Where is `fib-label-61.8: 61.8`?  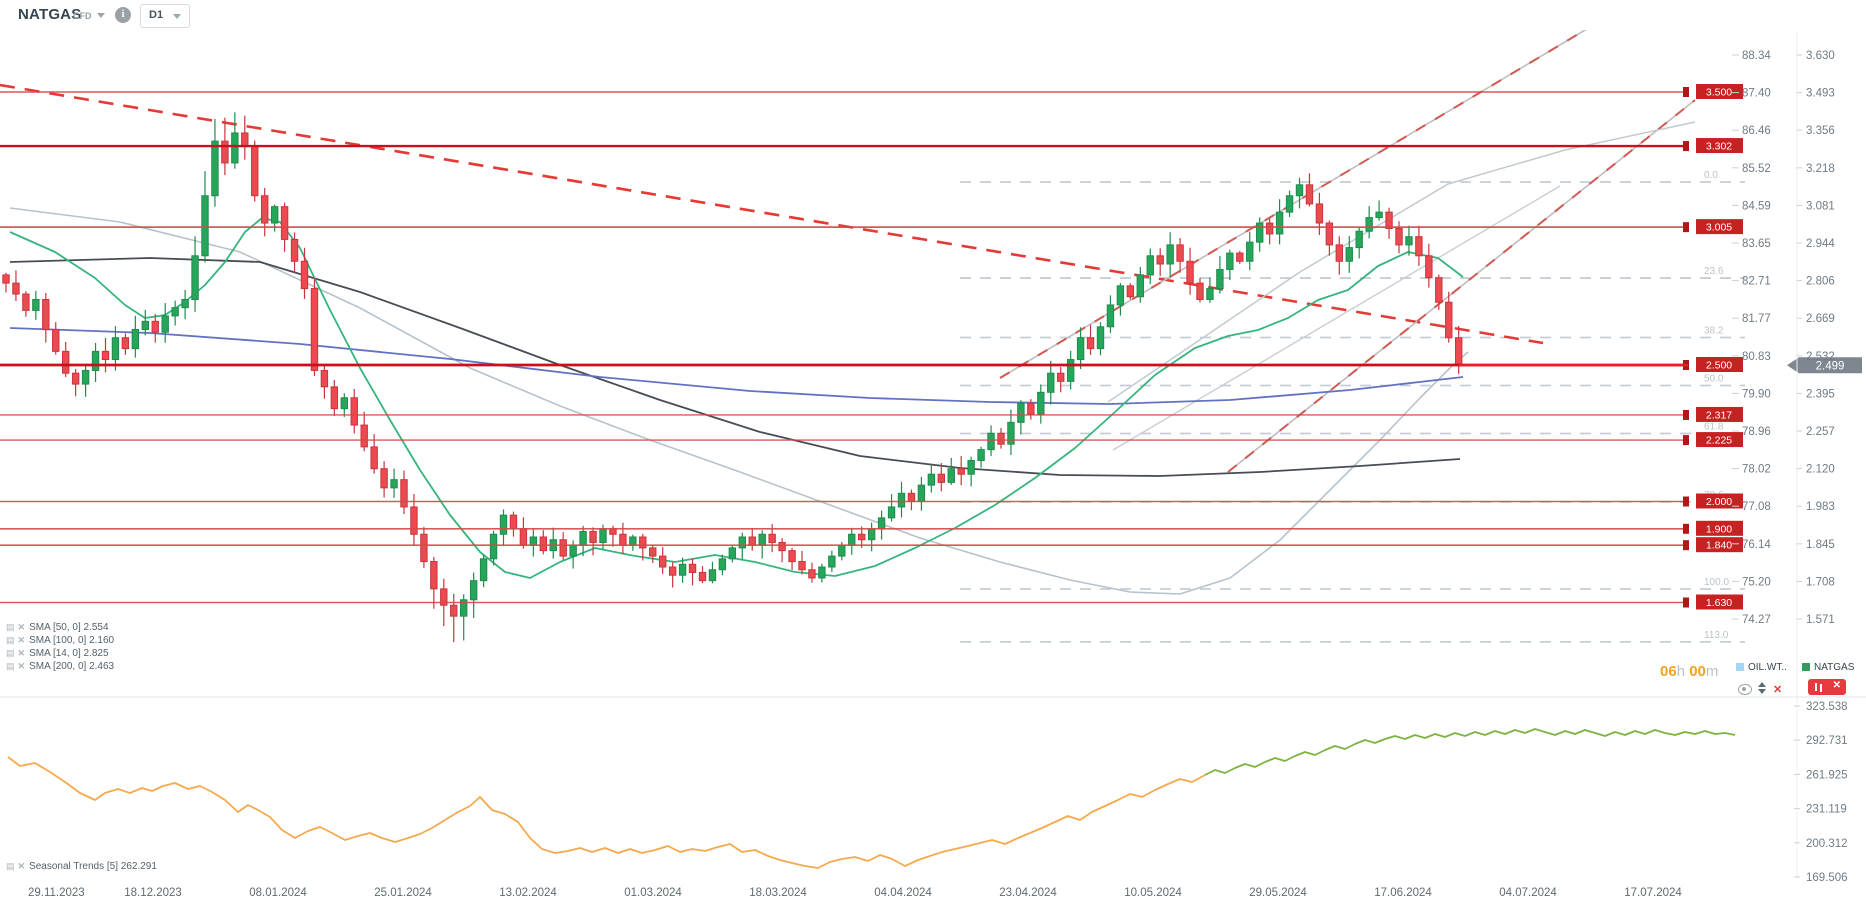 fib-label-61.8: 61.8 is located at coordinates (1714, 427).